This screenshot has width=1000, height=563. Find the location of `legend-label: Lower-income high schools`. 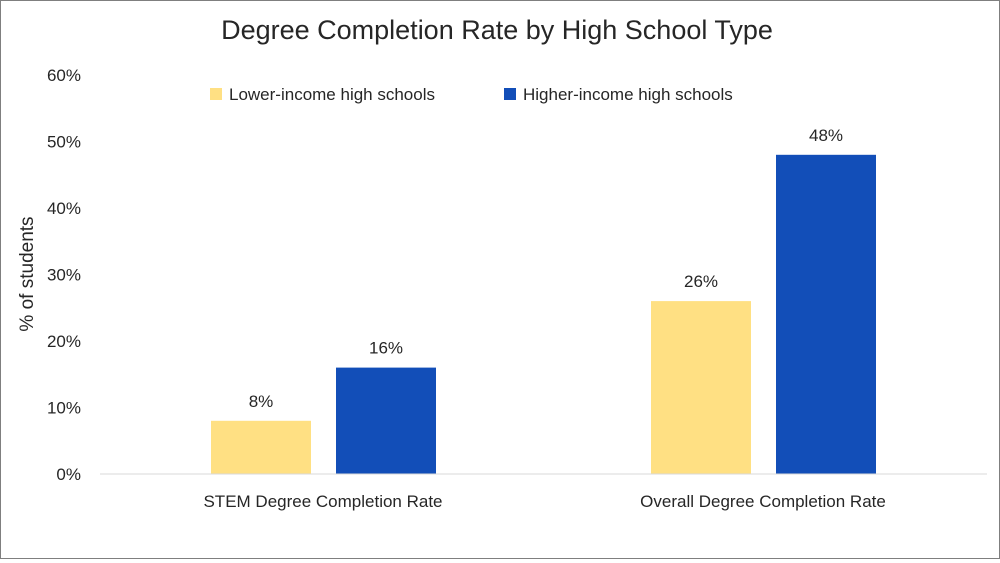

legend-label: Lower-income high schools is located at coordinates (332, 94).